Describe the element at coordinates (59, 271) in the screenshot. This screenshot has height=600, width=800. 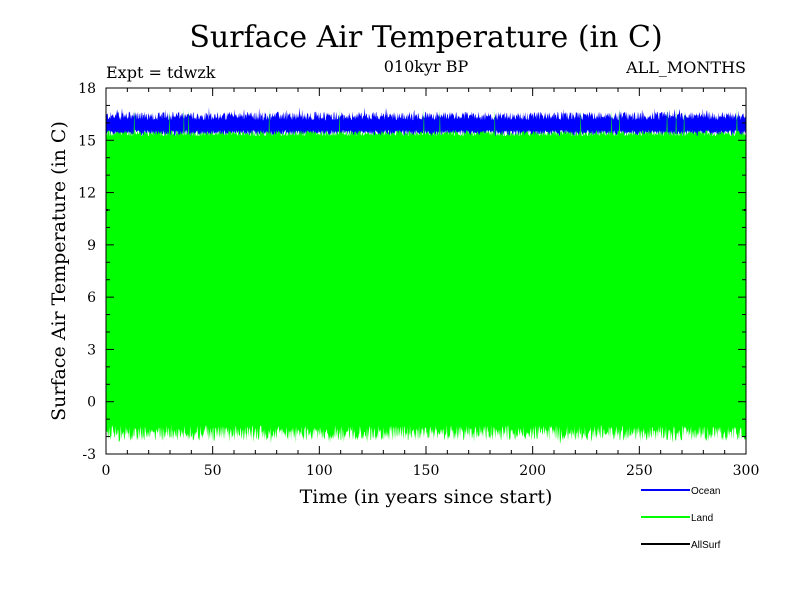
I see `y-axis-label: Surface Air Temperature (in C)` at that location.